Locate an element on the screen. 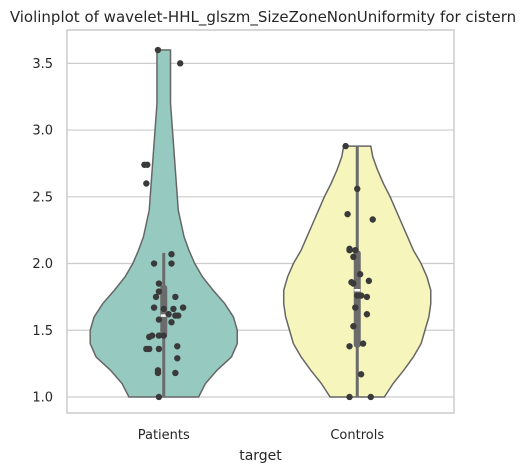 This screenshot has width=521, height=473. y-tick-label: 3.0 is located at coordinates (42, 131).